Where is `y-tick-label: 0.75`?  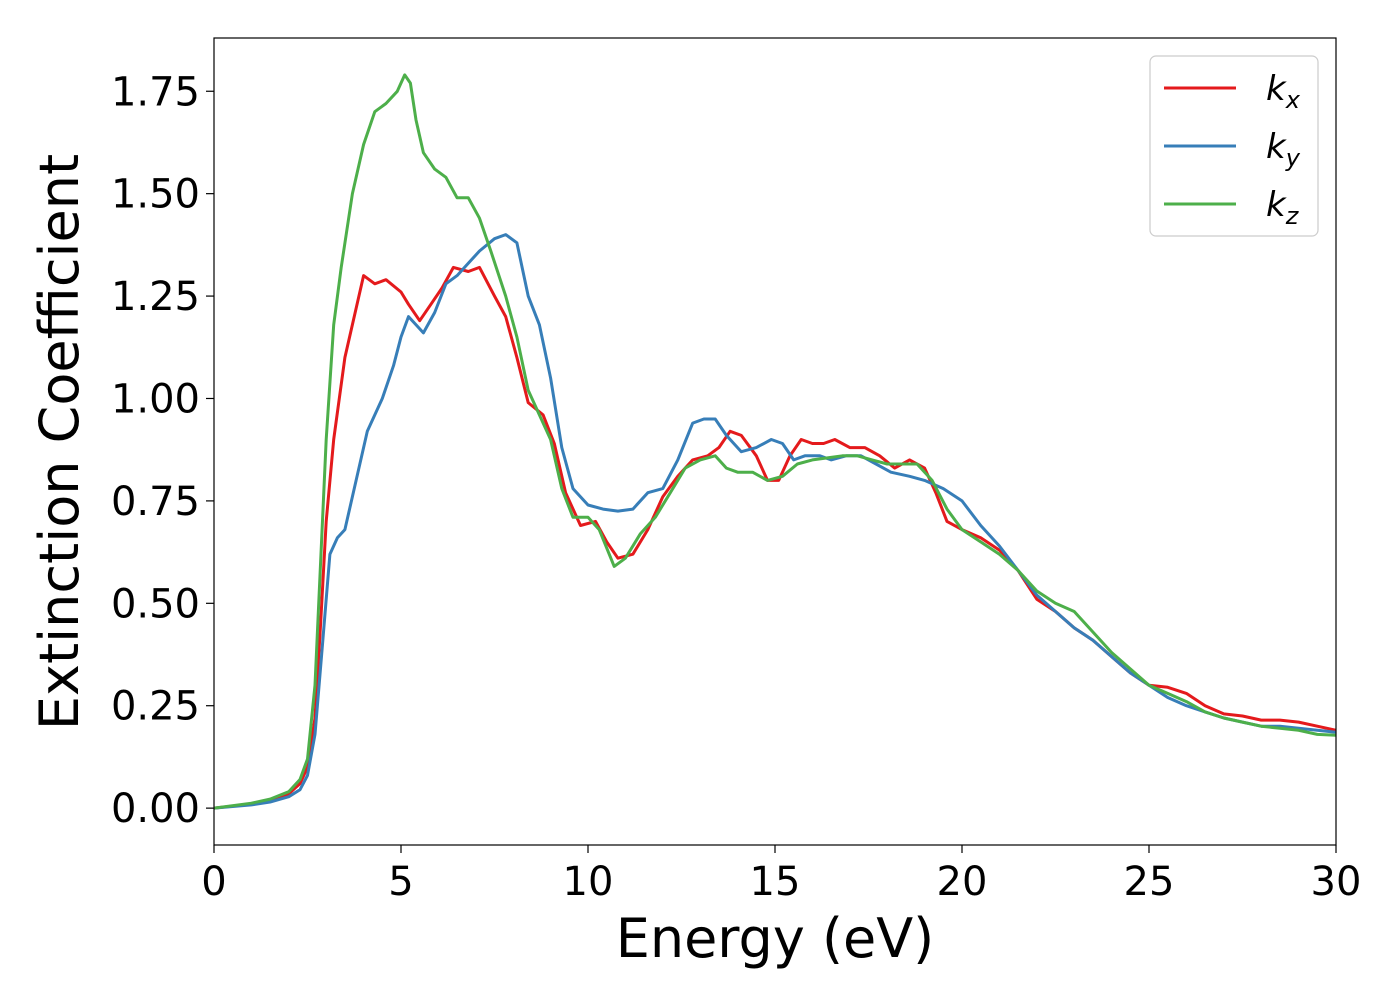 y-tick-label: 0.75 is located at coordinates (155, 502).